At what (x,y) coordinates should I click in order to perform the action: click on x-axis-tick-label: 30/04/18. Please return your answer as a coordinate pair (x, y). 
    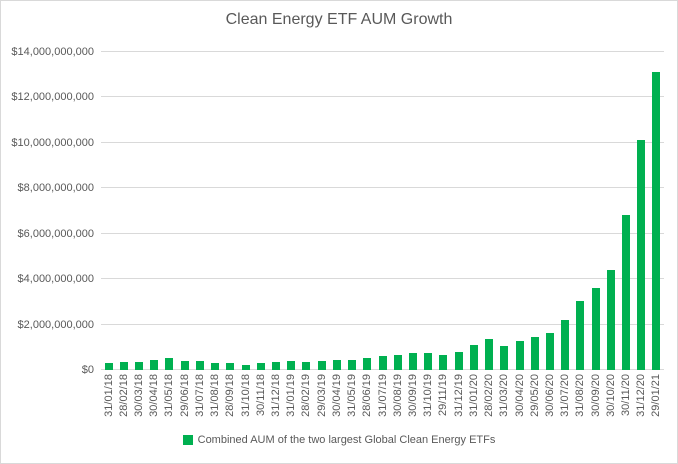
    Looking at the image, I should click on (154, 395).